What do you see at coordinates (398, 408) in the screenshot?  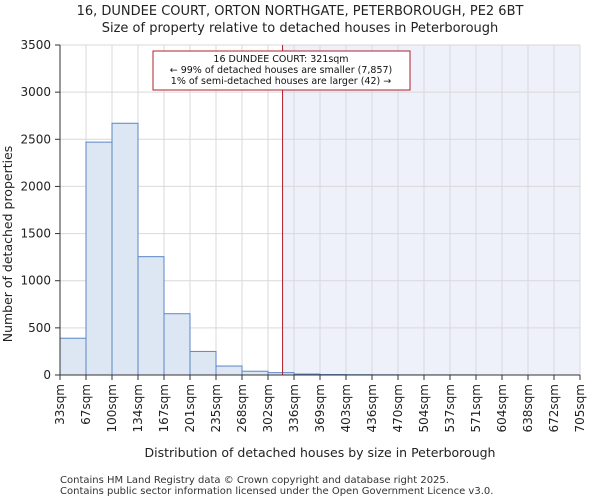 I see `x-tick-label: 470sqm` at bounding box center [398, 408].